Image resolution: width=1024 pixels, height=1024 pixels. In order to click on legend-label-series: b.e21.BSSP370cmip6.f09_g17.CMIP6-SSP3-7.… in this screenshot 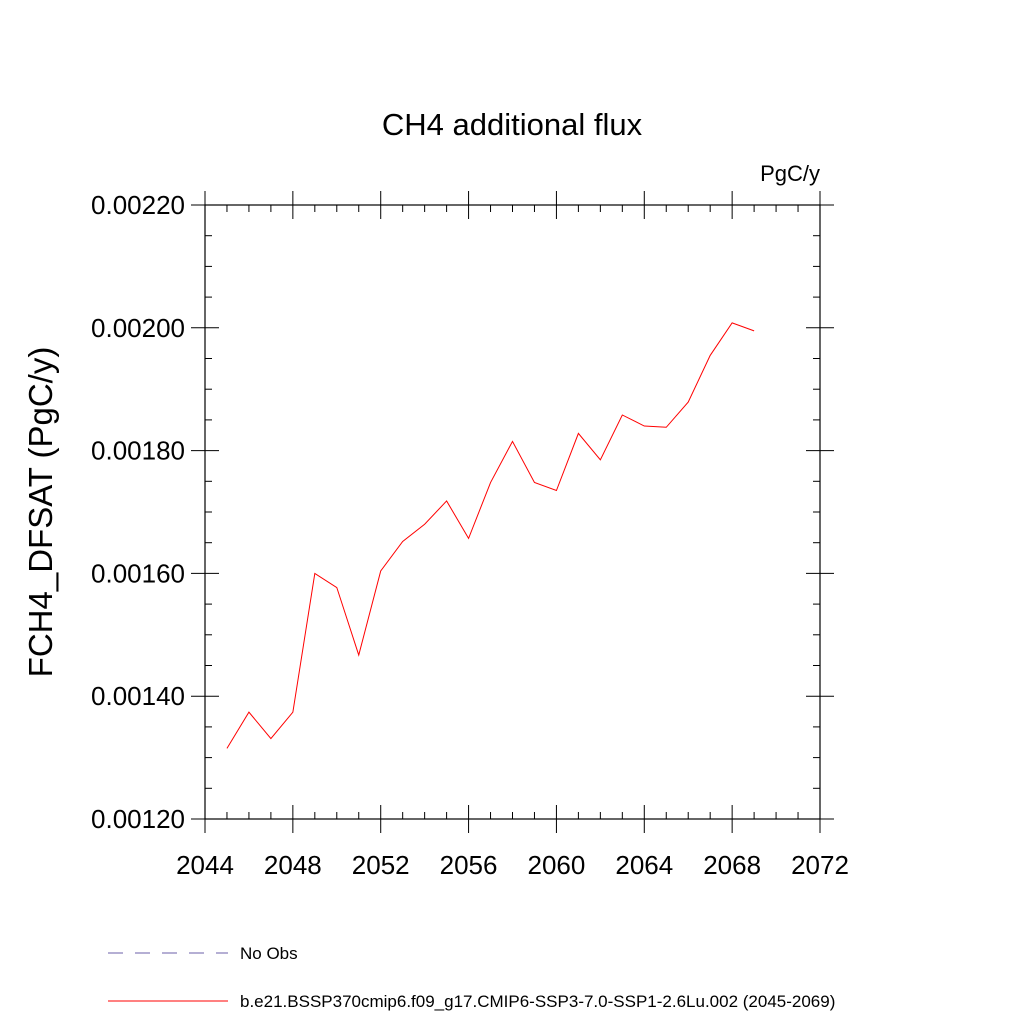, I will do `click(537, 1001)`.